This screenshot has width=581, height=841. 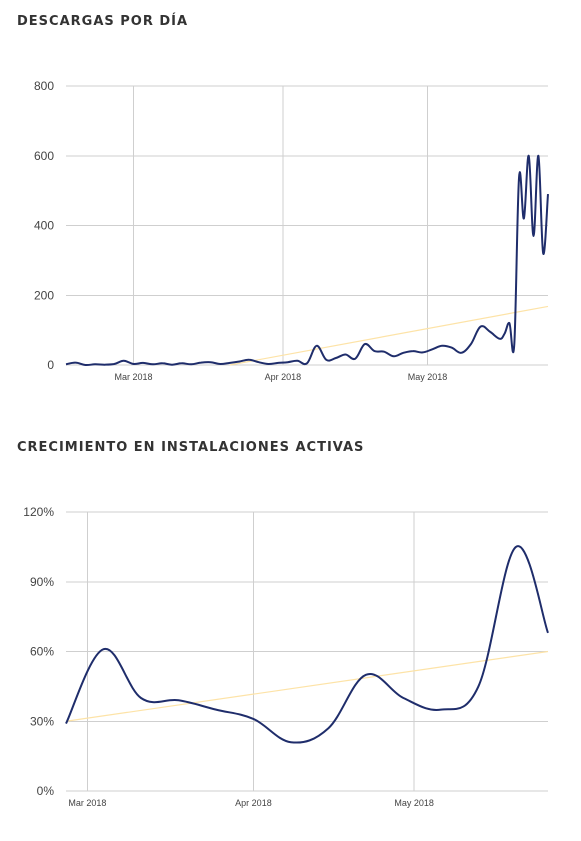 I want to click on y-tick-label: 120%, so click(x=38, y=512).